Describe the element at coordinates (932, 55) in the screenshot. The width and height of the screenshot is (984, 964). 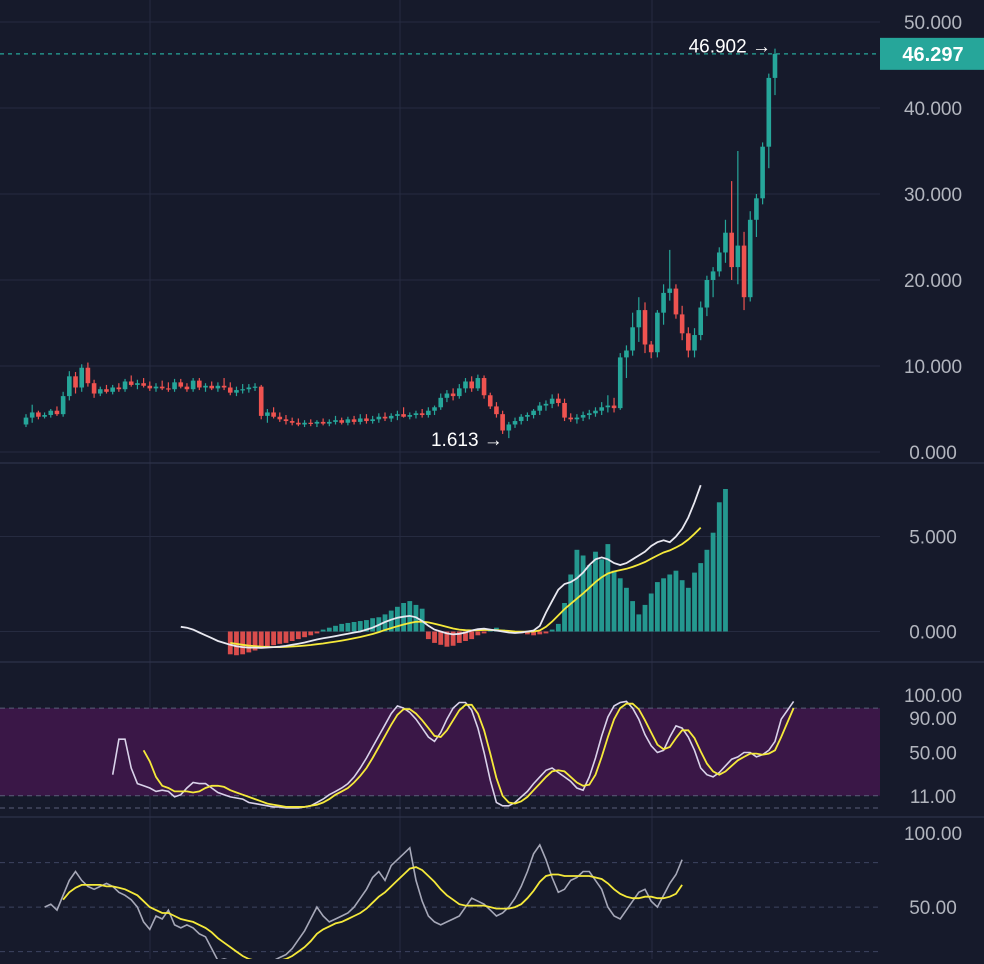
I see `current-price-label: 46.297` at that location.